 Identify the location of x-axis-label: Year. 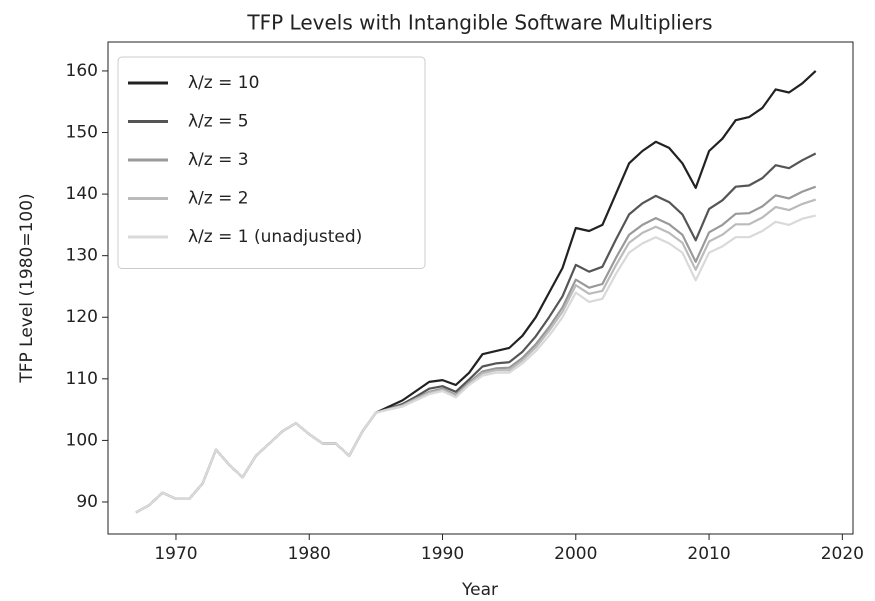
(479, 590).